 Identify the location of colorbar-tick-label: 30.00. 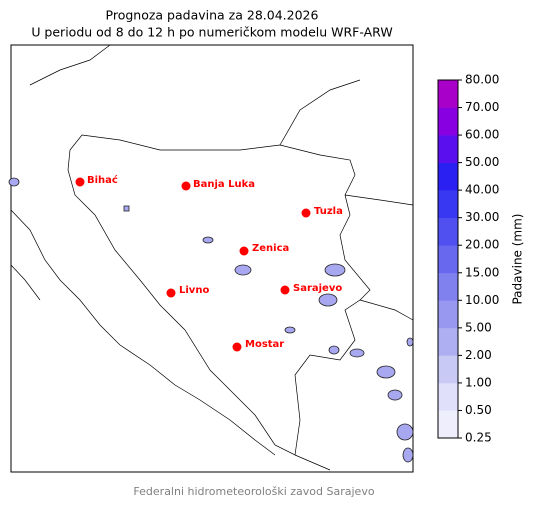
(482, 217).